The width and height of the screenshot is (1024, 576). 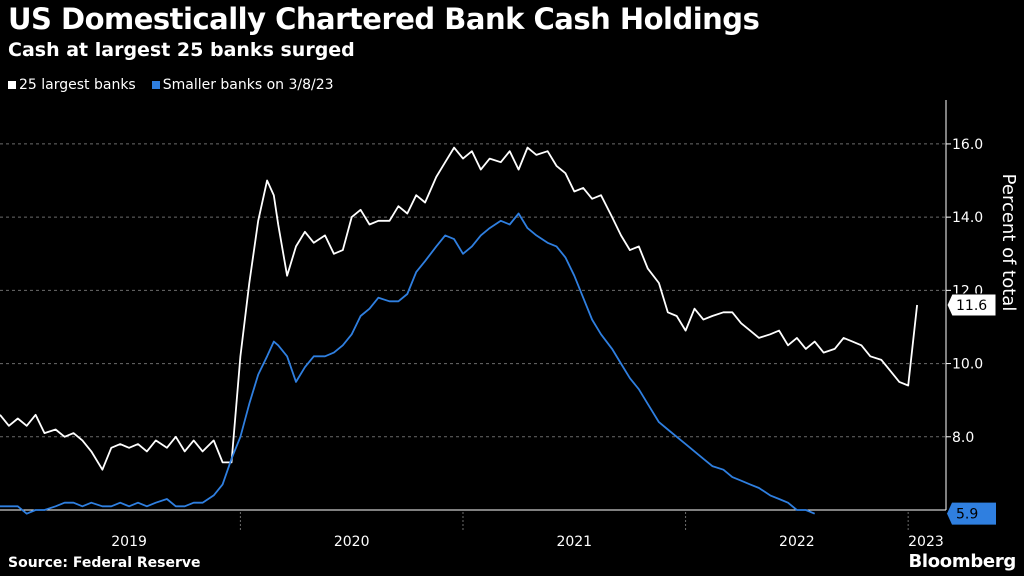 I want to click on last-value-label-small-banks: 5.9, so click(x=967, y=515).